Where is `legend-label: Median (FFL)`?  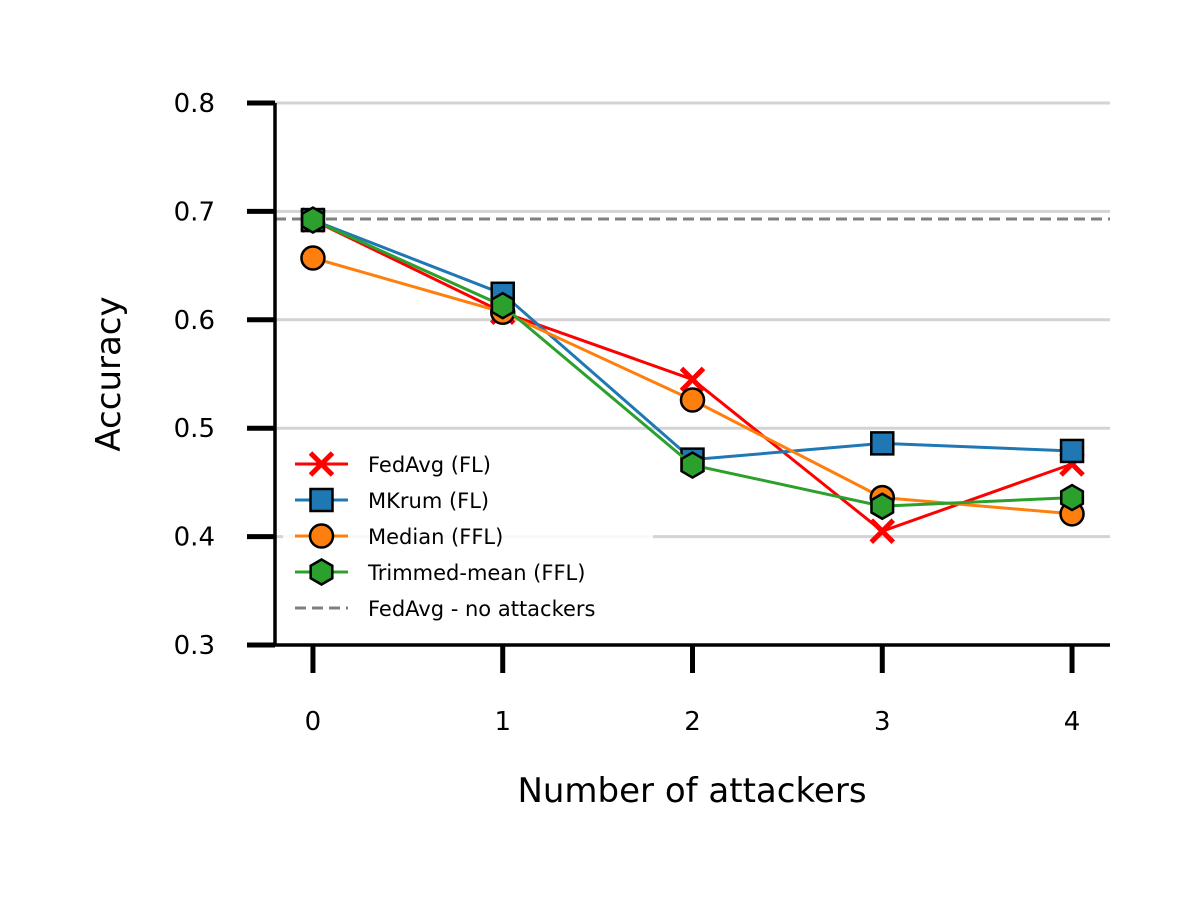 legend-label: Median (FFL) is located at coordinates (435, 537).